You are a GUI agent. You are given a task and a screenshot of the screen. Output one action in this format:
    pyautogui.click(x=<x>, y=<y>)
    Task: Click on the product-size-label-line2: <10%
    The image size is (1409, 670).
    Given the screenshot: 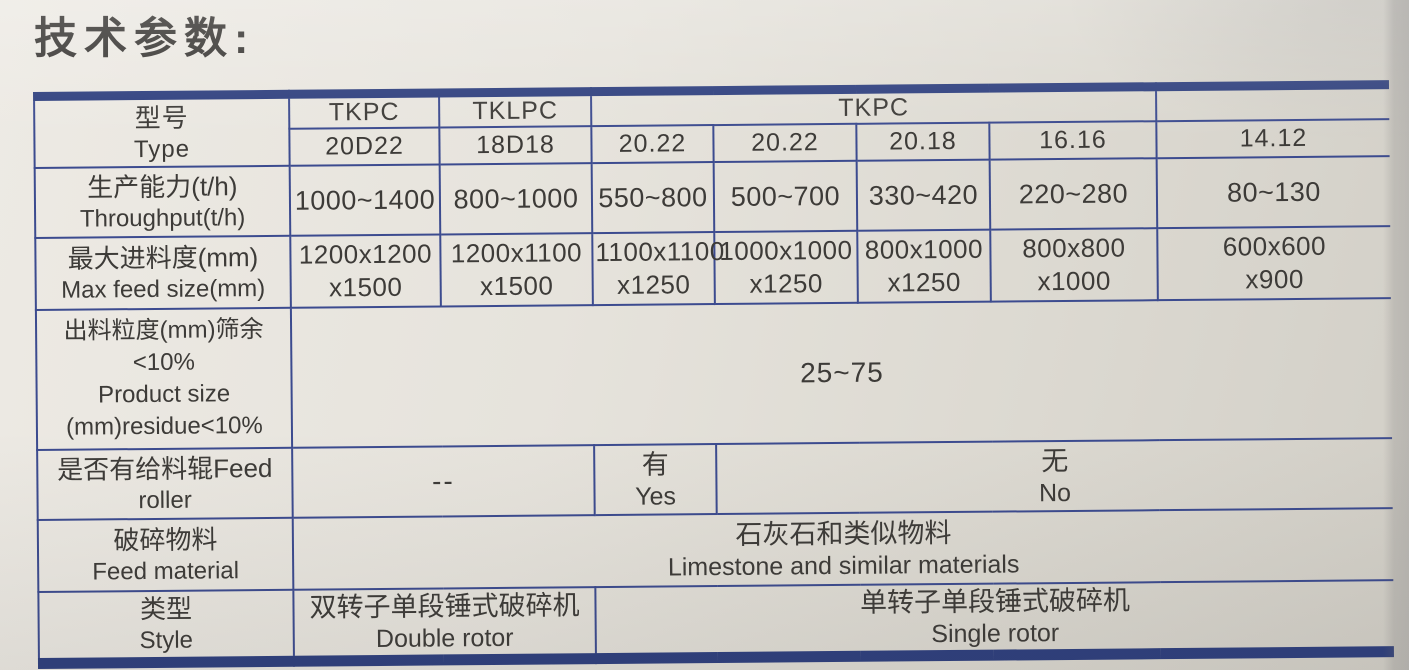 What is the action you would take?
    pyautogui.click(x=164, y=362)
    